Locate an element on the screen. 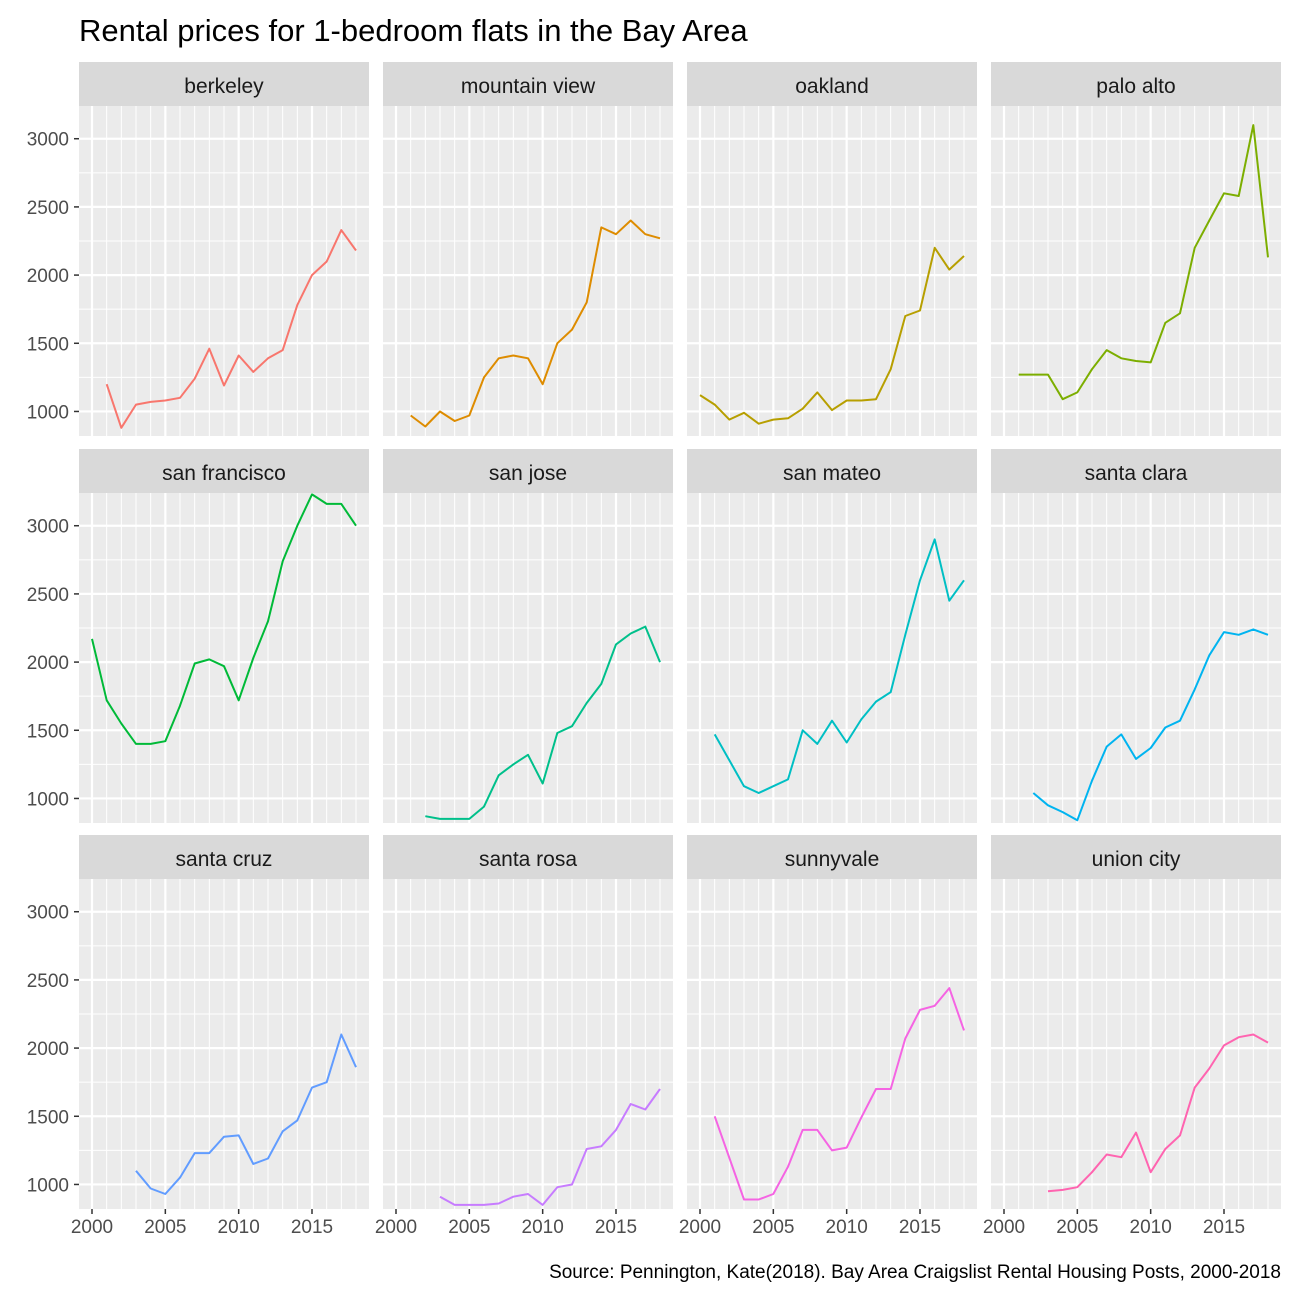  facet-santa-clara: santa clara is located at coordinates (1136, 636).